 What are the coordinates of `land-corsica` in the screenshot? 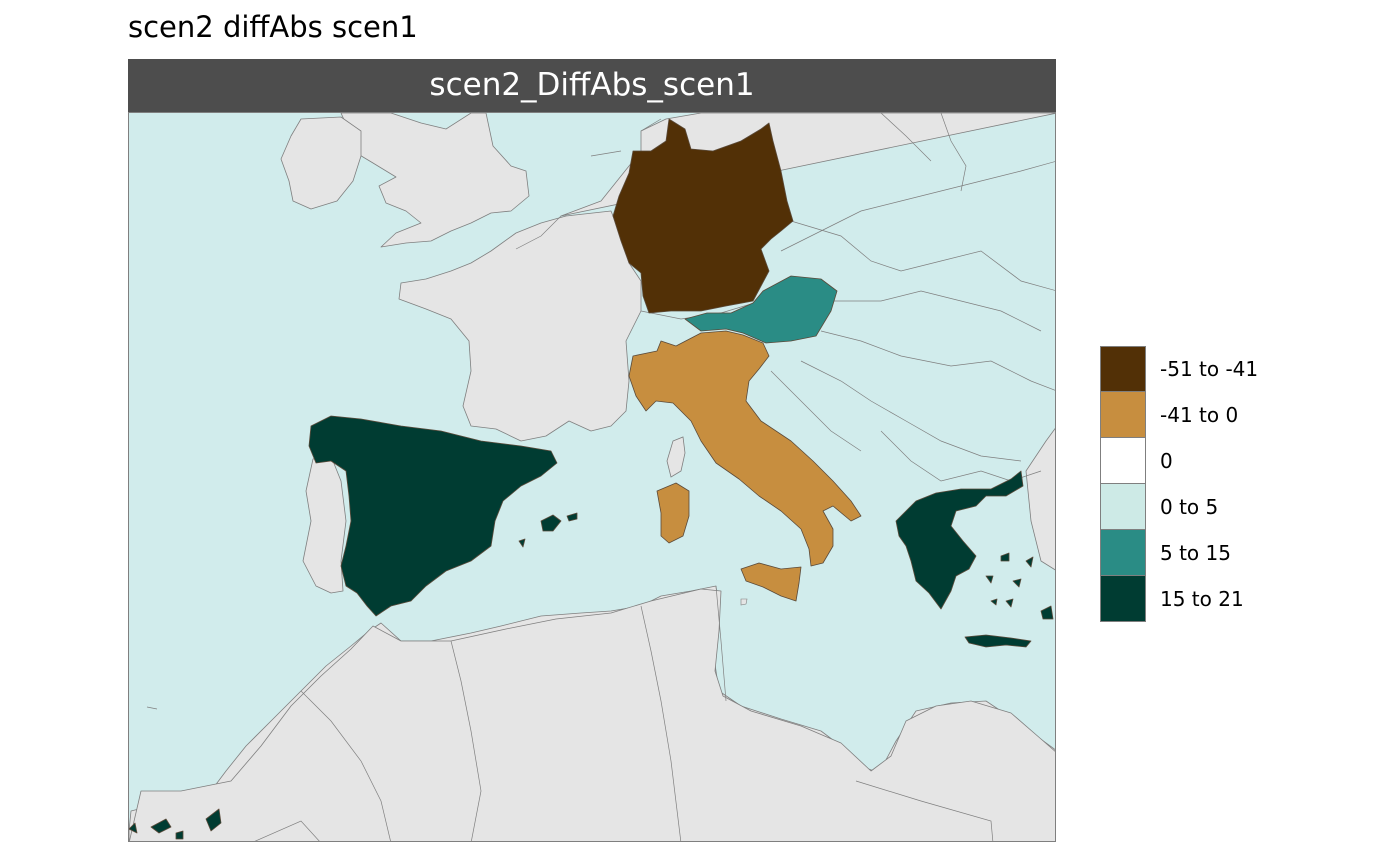 It's located at (676, 457).